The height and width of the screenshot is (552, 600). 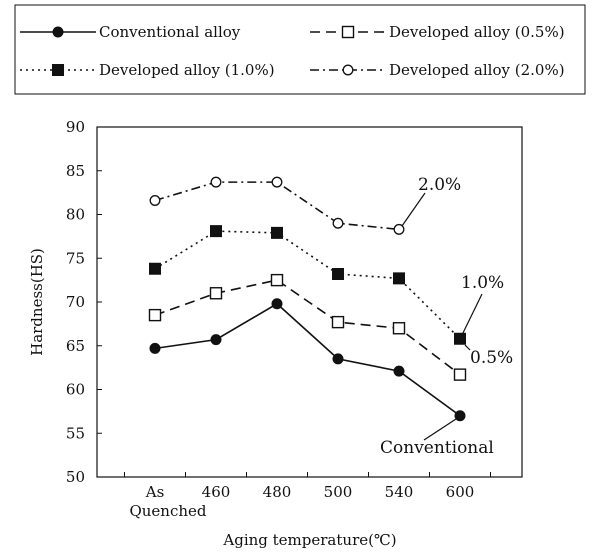 I want to click on annotation-callout: 1.0%, so click(x=482, y=304).